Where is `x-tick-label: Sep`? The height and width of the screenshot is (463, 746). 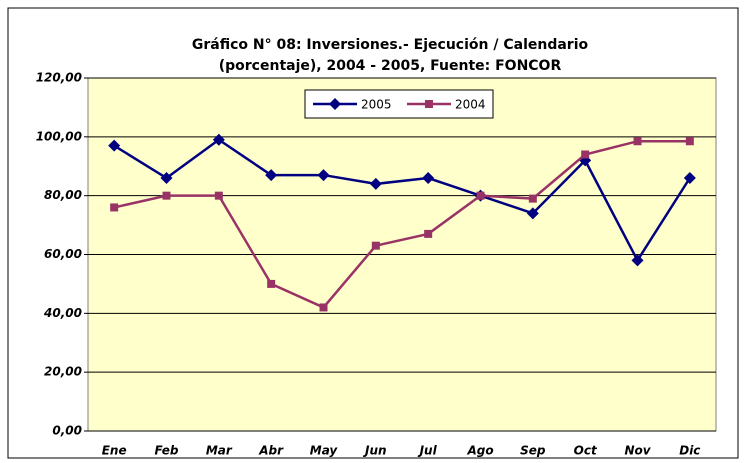
x-tick-label: Sep is located at coordinates (533, 451).